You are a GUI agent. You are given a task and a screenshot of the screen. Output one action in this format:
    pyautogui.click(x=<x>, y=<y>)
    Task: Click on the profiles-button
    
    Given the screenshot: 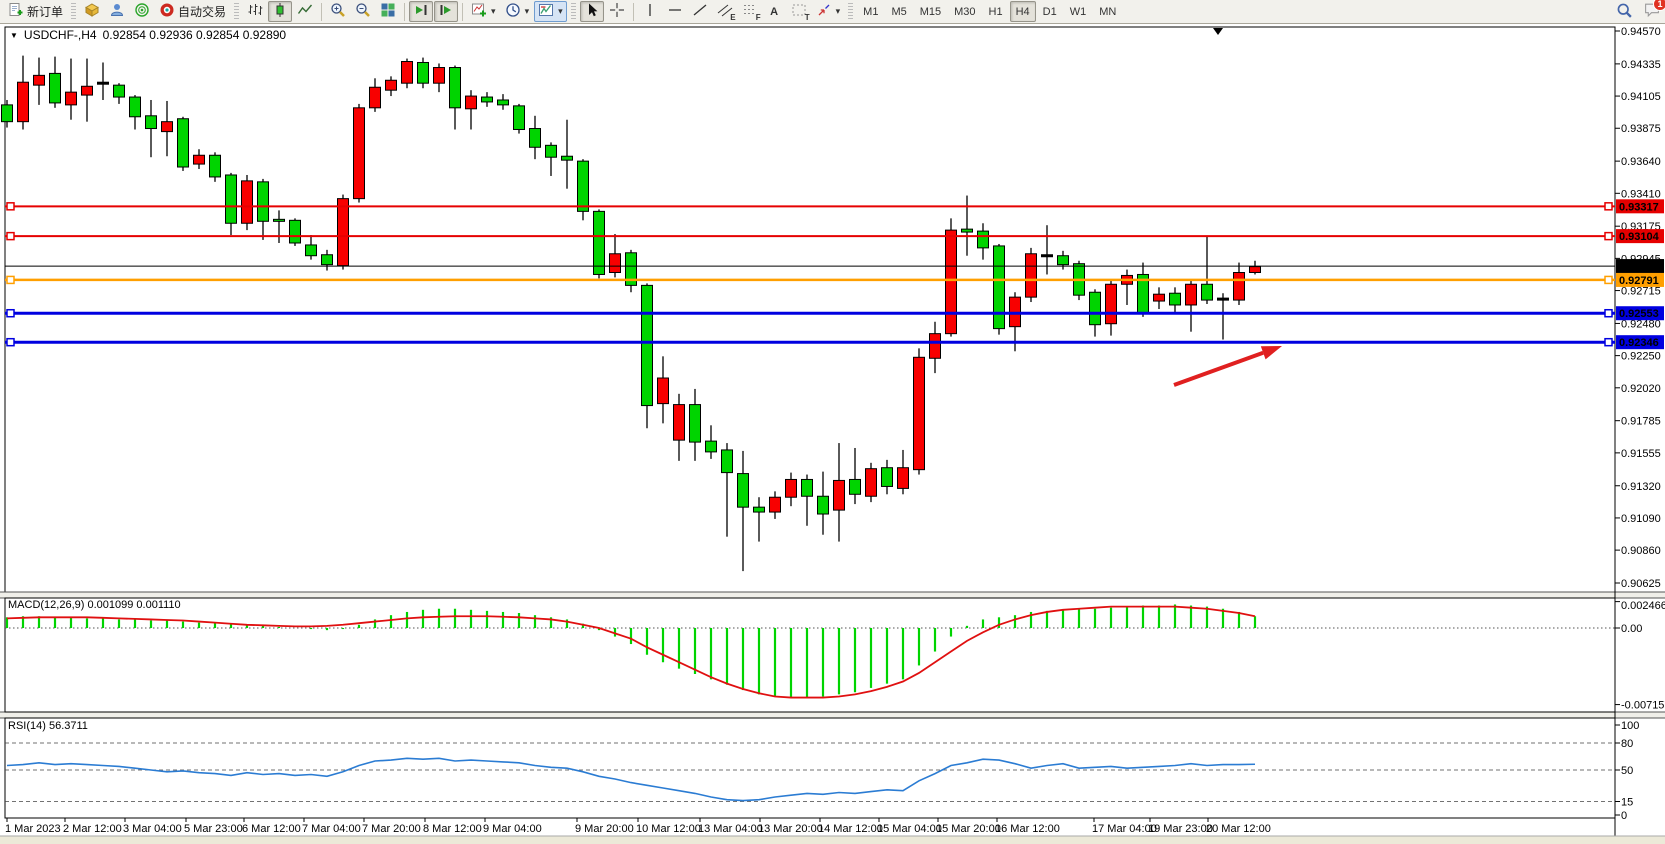 What is the action you would take?
    pyautogui.click(x=117, y=11)
    